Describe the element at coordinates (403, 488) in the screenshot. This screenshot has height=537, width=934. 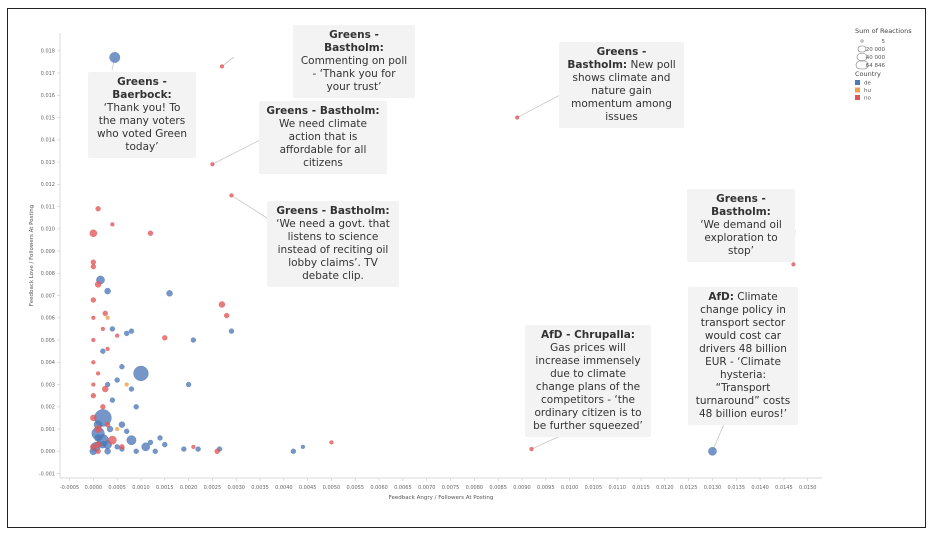
I see `x-tick-label: 0.0065` at that location.